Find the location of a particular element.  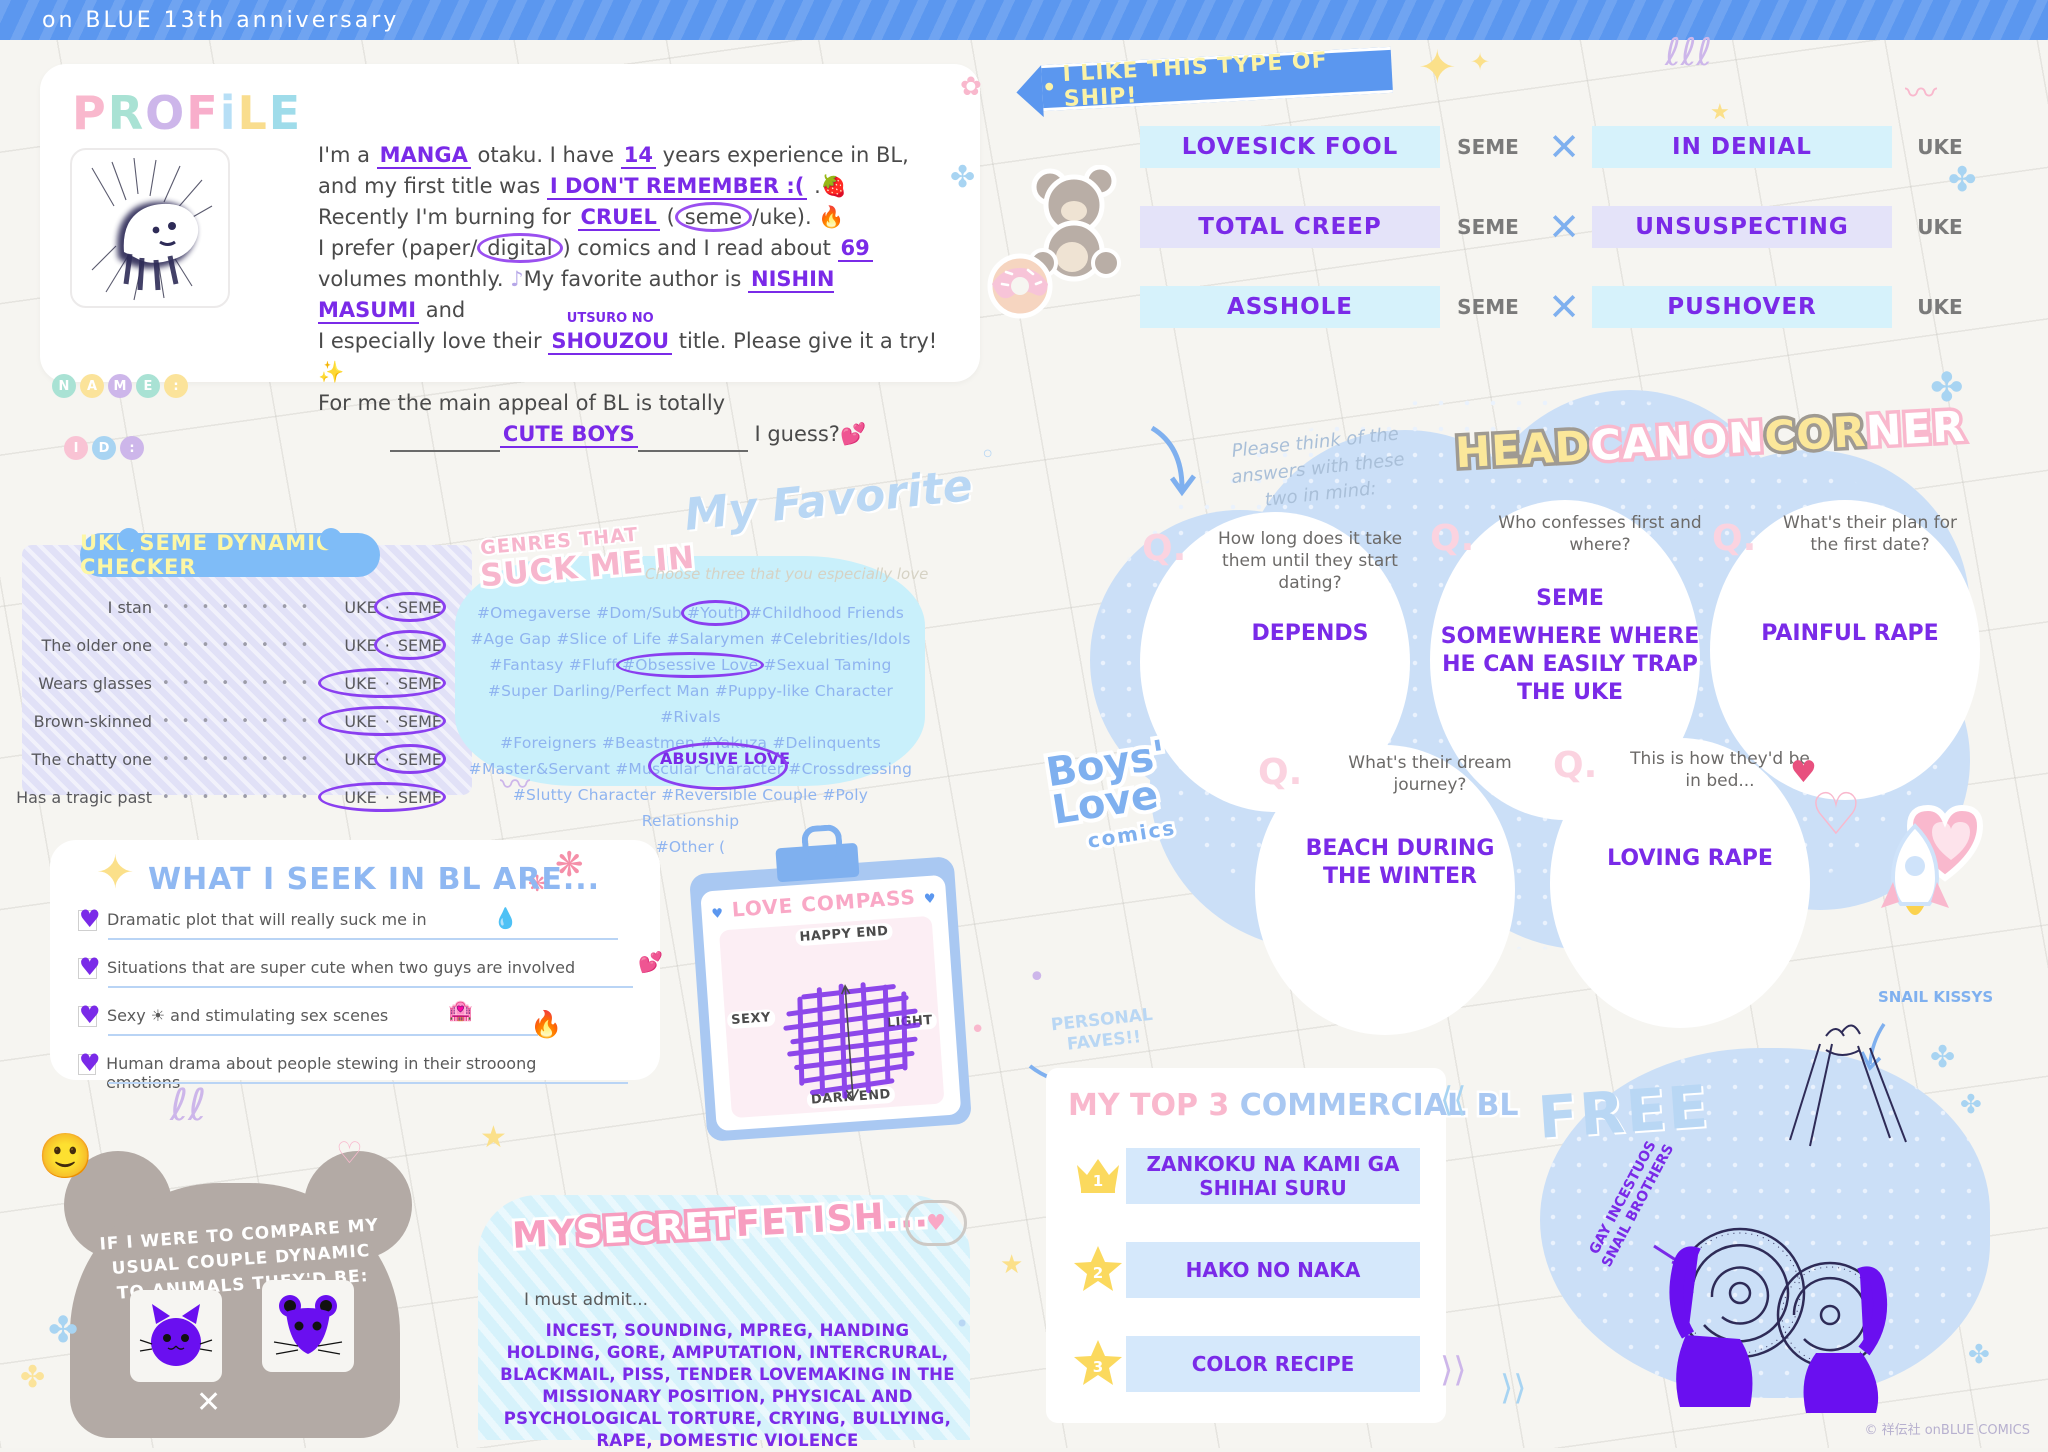

genre-tag: #Fantasy is located at coordinates (526, 665).